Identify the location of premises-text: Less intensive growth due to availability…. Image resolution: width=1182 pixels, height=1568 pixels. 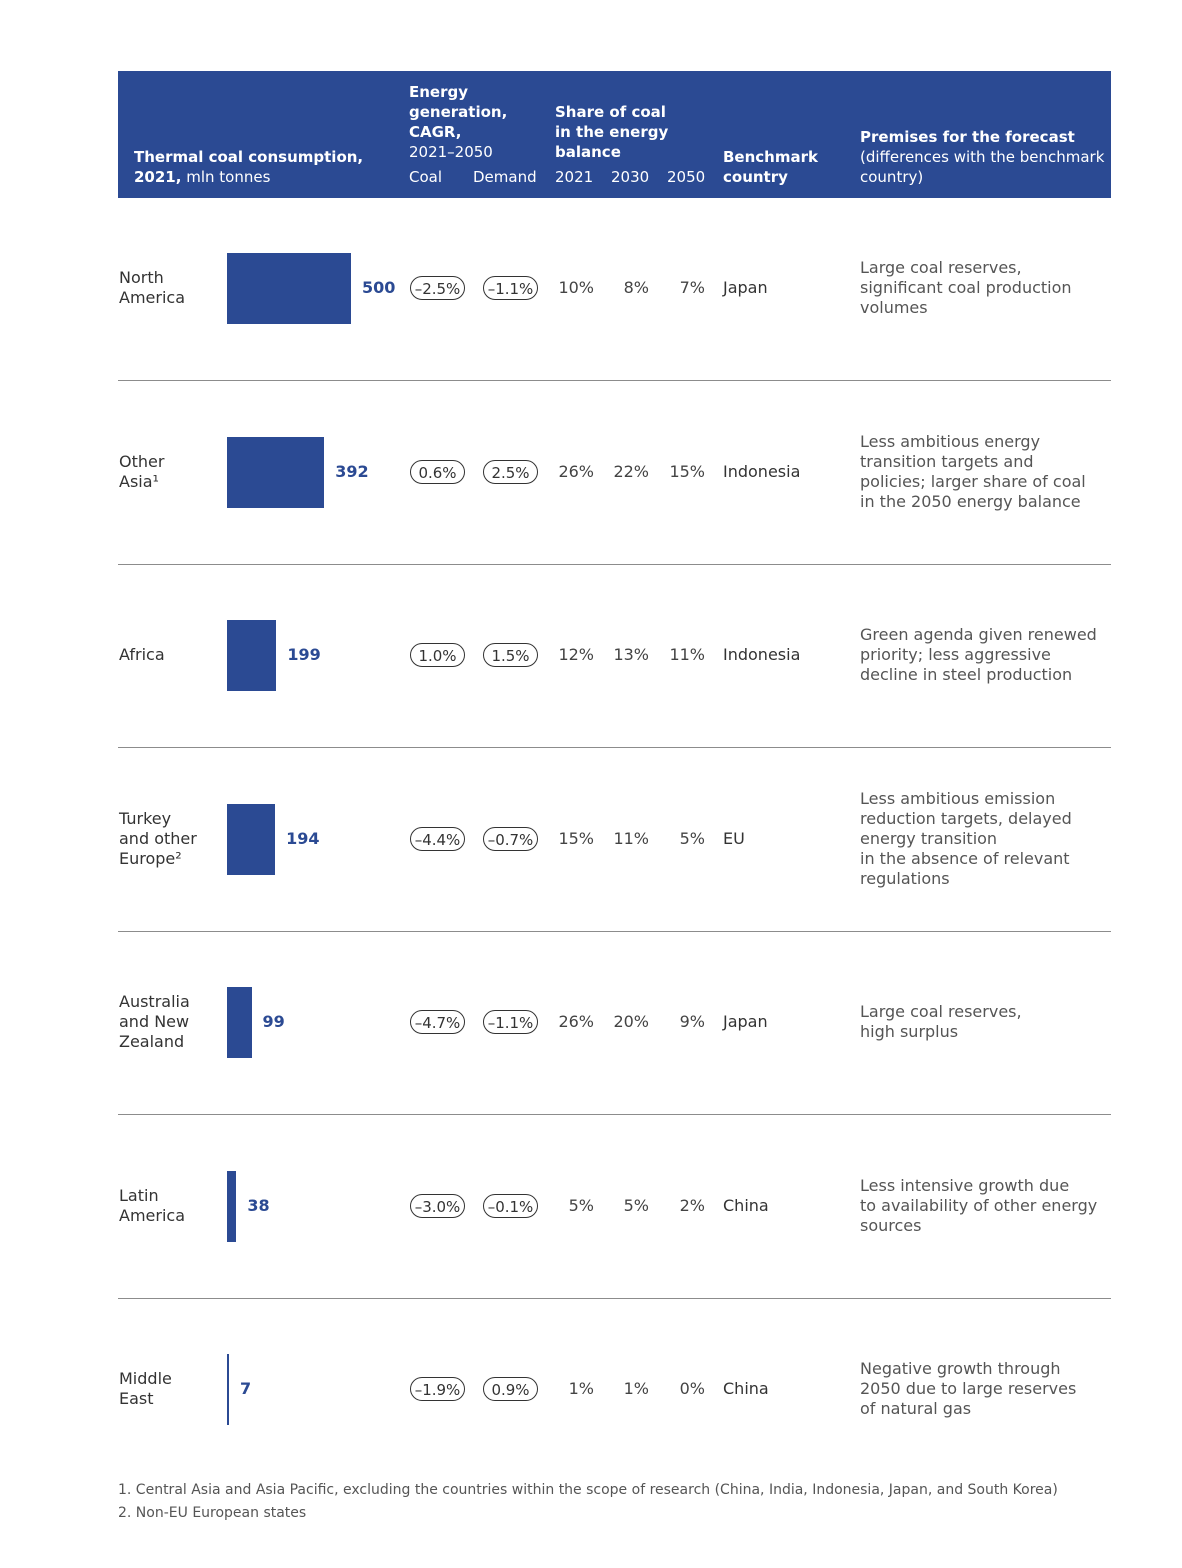
(979, 1205).